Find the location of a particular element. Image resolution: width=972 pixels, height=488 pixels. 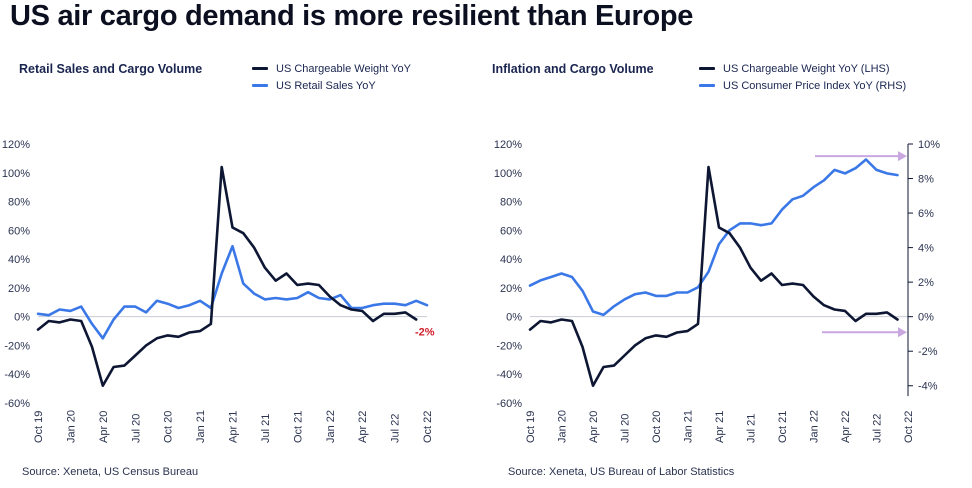

cpi-arrow-head is located at coordinates (902, 156).